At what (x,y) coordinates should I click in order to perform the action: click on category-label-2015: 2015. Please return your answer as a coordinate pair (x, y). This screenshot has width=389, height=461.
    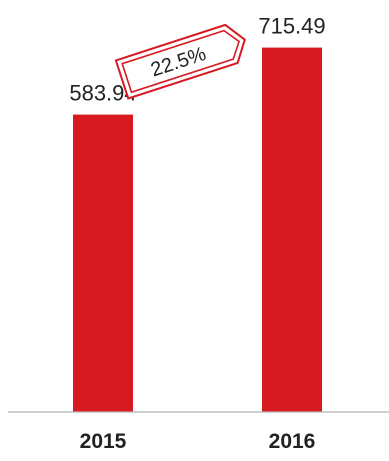
    Looking at the image, I should click on (103, 441).